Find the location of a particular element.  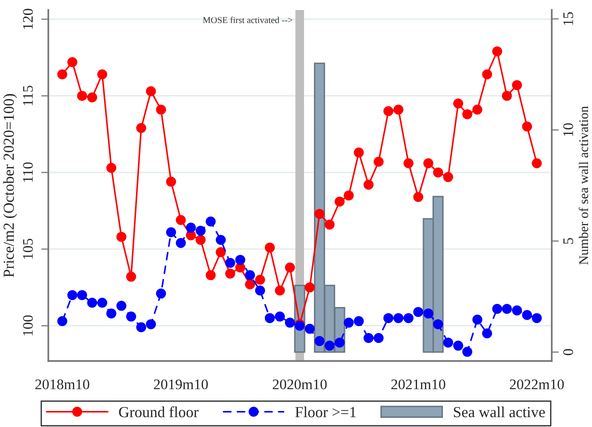

x-tick-label: 2022m10 is located at coordinates (537, 384).